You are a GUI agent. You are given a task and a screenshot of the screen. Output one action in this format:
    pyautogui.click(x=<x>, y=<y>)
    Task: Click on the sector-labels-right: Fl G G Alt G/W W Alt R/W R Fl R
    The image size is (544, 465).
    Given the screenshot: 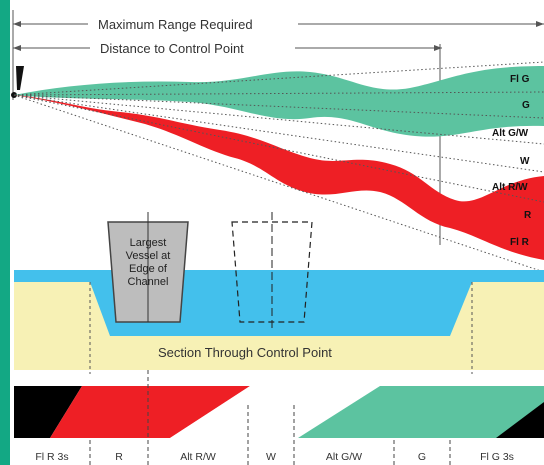 What is the action you would take?
    pyautogui.click(x=512, y=161)
    